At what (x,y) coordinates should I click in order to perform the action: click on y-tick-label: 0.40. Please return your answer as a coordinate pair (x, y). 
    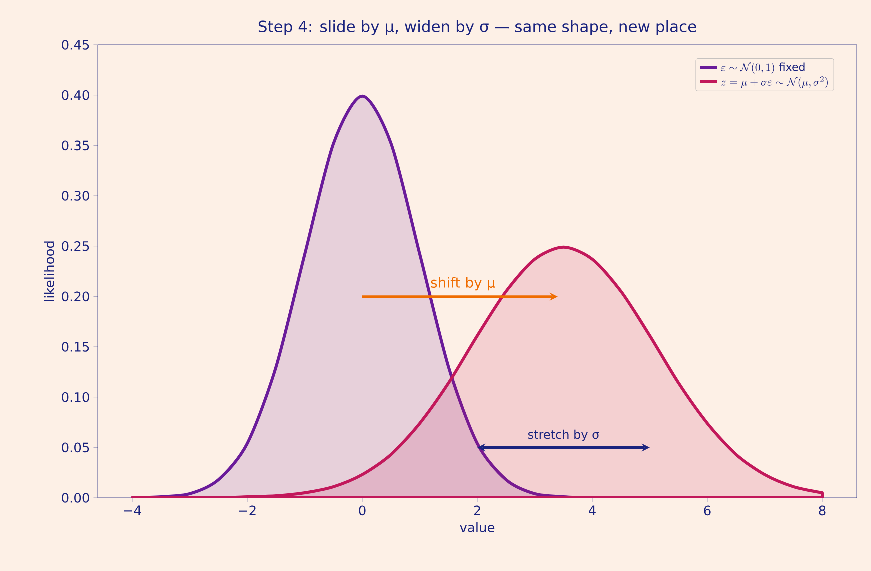
    Looking at the image, I should click on (76, 95).